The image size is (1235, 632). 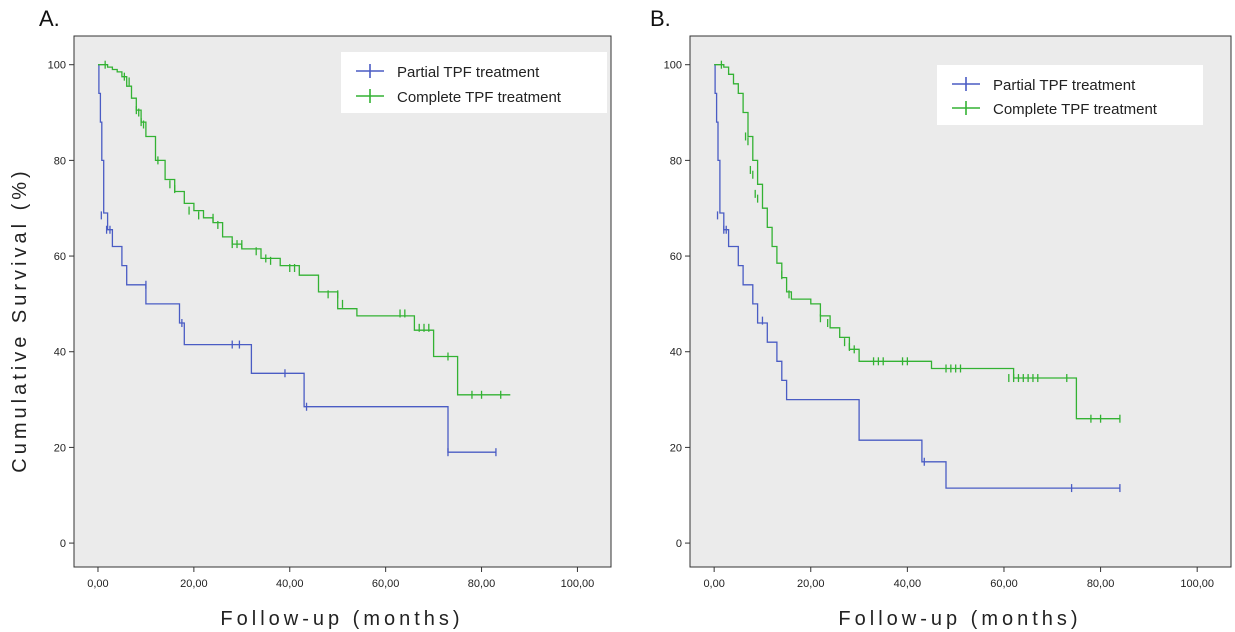 I want to click on x-axis-title-a: Follow-up (months), so click(x=341, y=619).